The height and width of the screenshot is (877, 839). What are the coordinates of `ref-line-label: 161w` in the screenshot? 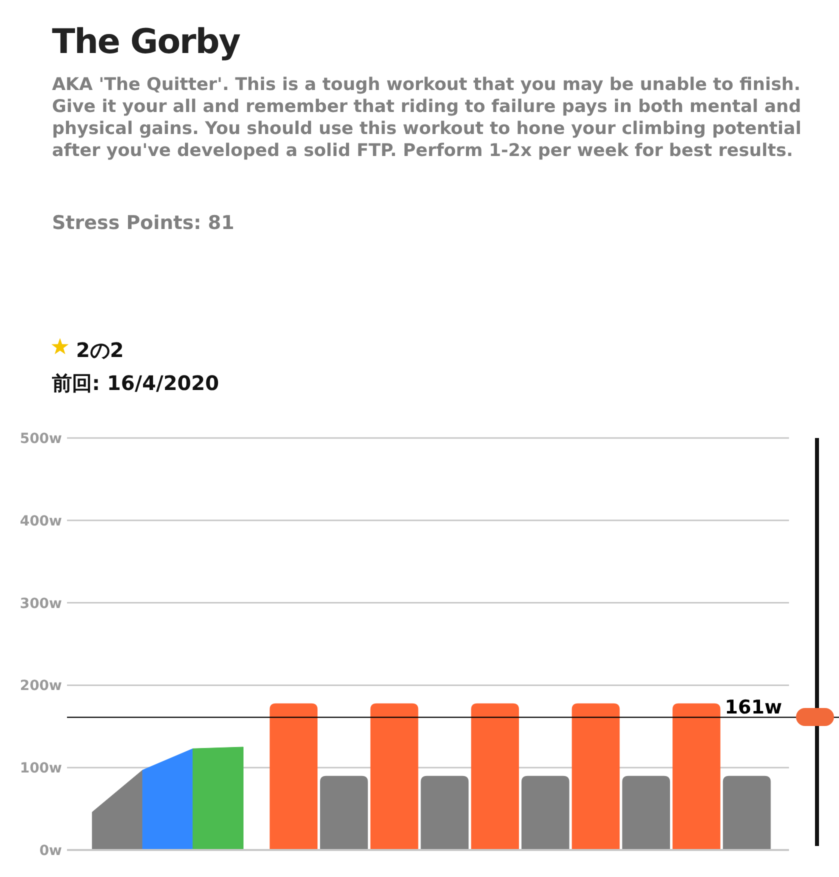 It's located at (753, 707).